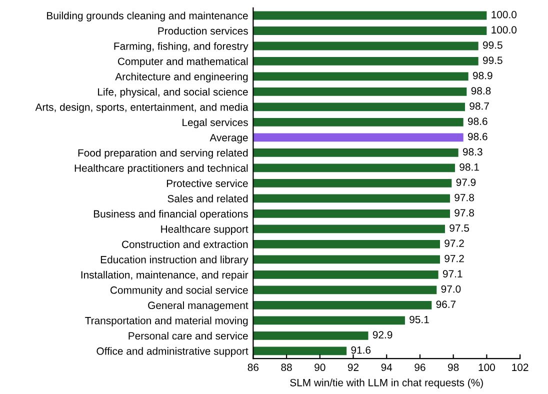 The height and width of the screenshot is (394, 548). What do you see at coordinates (386, 383) in the screenshot?
I see `x-axis-title: SLM win/tie with LLM in chat requests (%)` at bounding box center [386, 383].